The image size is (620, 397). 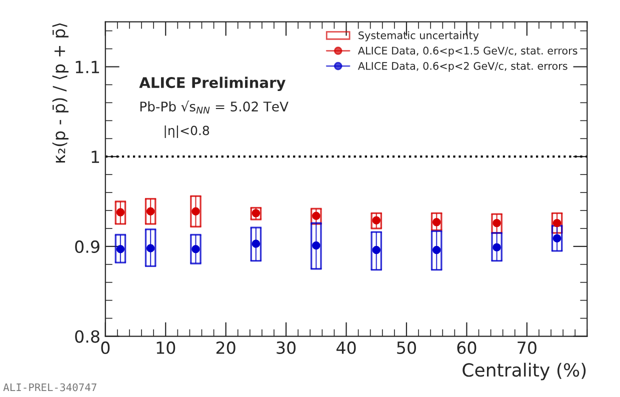 What do you see at coordinates (166, 347) in the screenshot?
I see `x-tick-label: 10` at bounding box center [166, 347].